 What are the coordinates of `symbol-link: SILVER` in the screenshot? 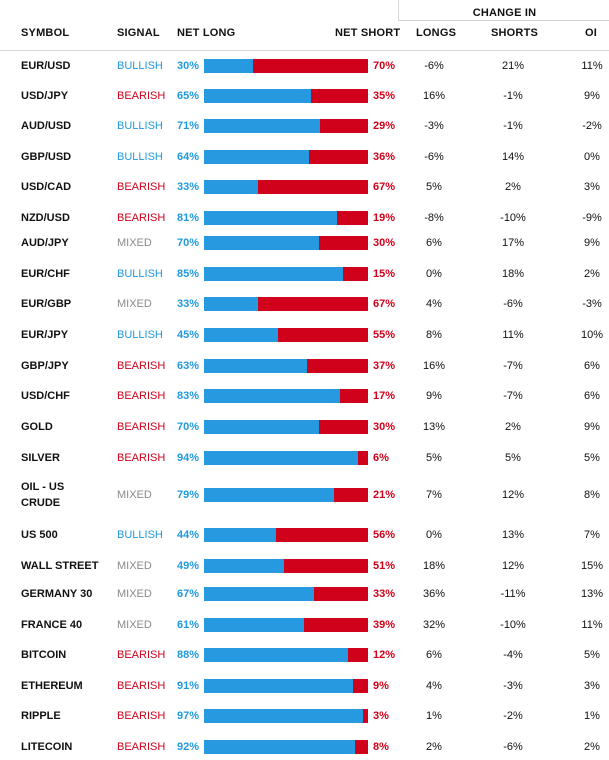 It's located at (40, 458).